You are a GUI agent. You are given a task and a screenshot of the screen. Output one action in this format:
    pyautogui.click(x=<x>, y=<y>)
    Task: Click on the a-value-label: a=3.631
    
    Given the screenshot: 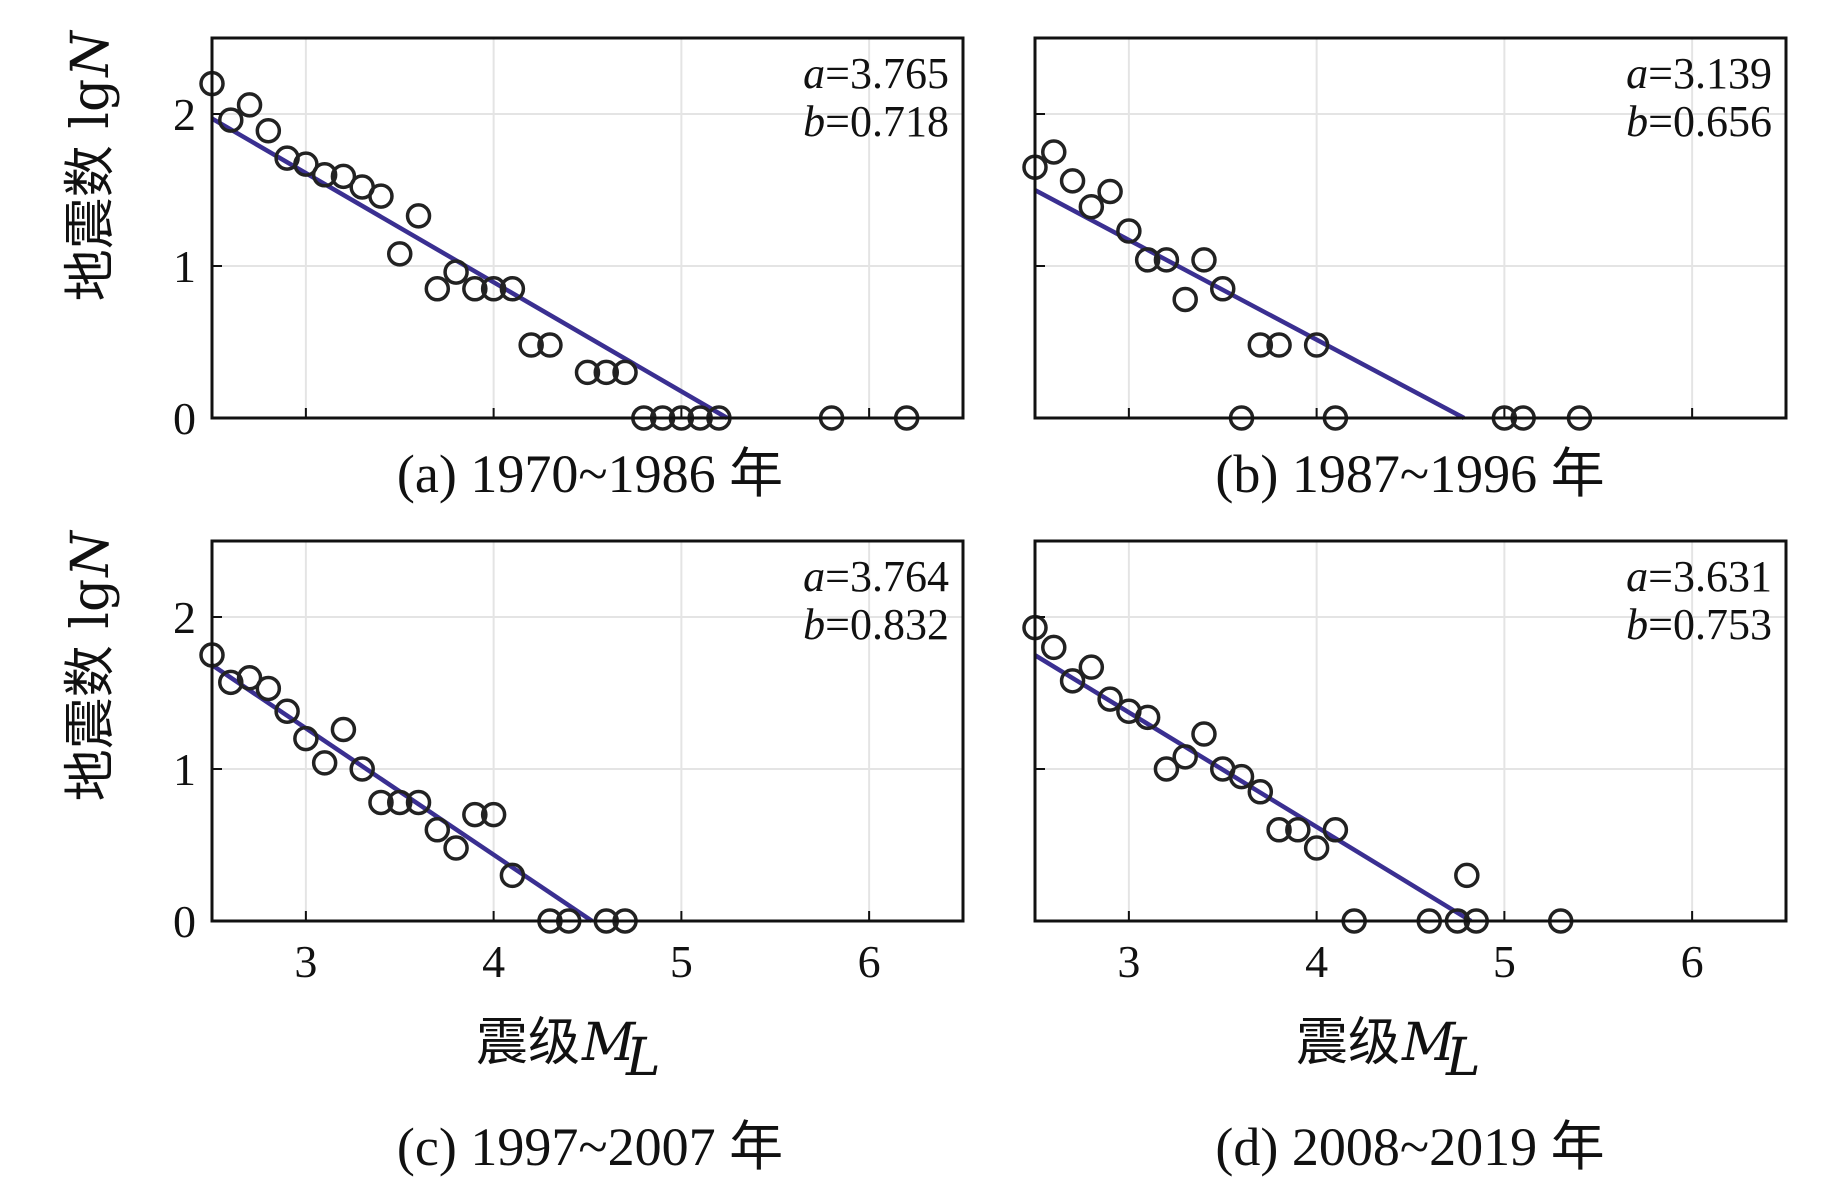 What is the action you would take?
    pyautogui.click(x=1699, y=576)
    